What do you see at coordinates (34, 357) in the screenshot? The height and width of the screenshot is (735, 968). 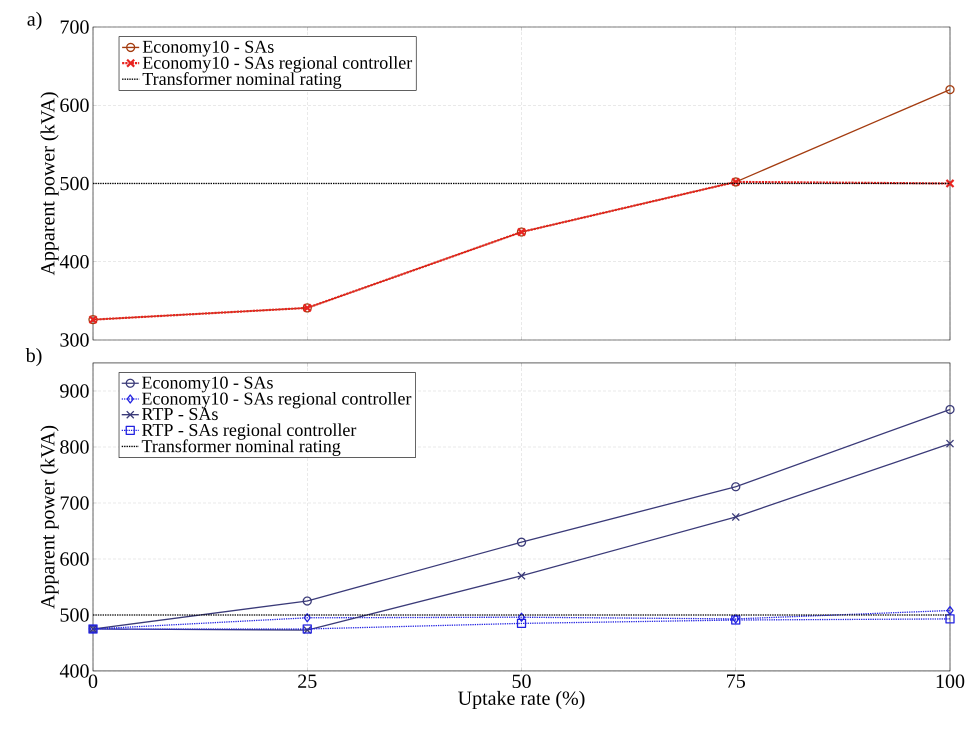 I see `text: b)` at bounding box center [34, 357].